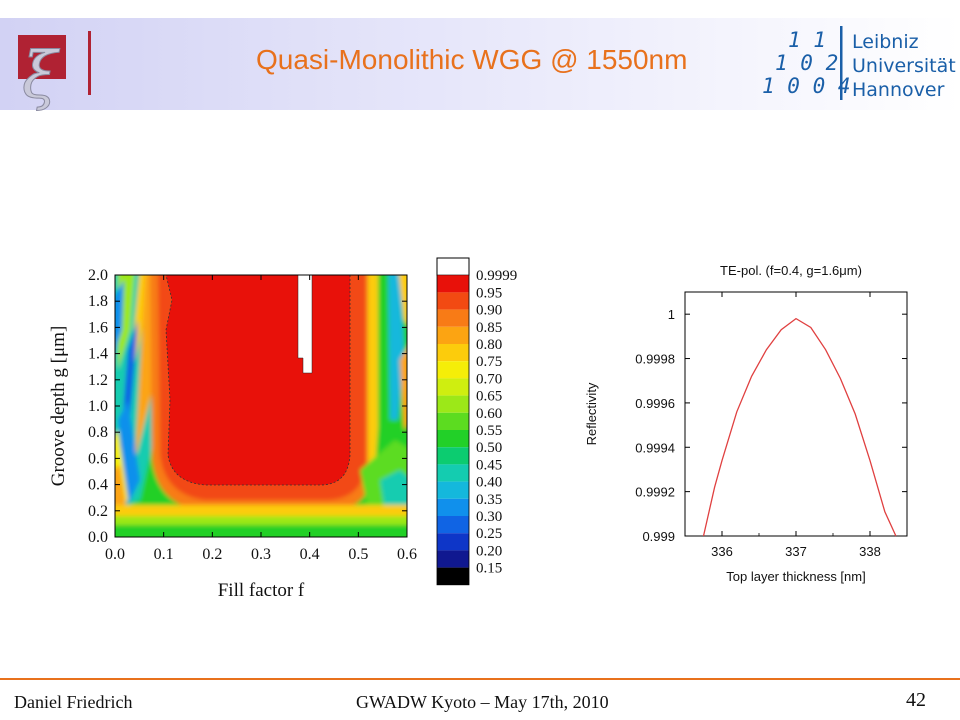 This screenshot has width=960, height=720. Describe the element at coordinates (655, 359) in the screenshot. I see `linechart-y-tick-label: 0.9998` at that location.